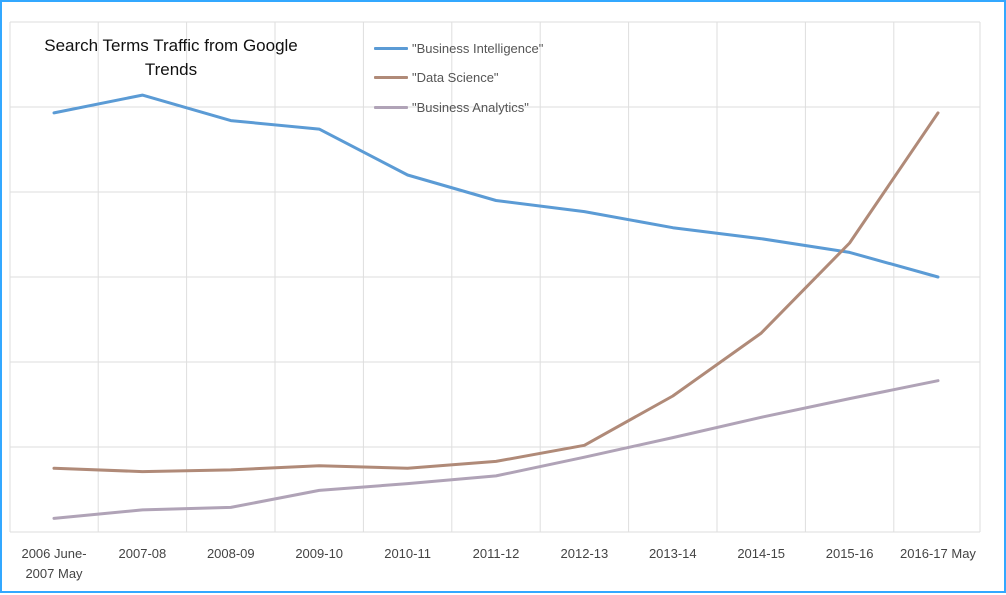 The image size is (1006, 595). Describe the element at coordinates (478, 48) in the screenshot. I see `legend-label-business-intelligence: "Business Intelligence"` at that location.